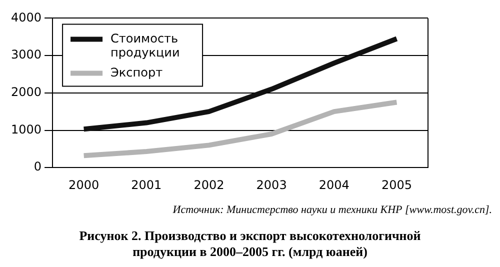 The width and height of the screenshot is (500, 267). Describe the element at coordinates (334, 185) in the screenshot. I see `x-tick-label: 2004` at that location.